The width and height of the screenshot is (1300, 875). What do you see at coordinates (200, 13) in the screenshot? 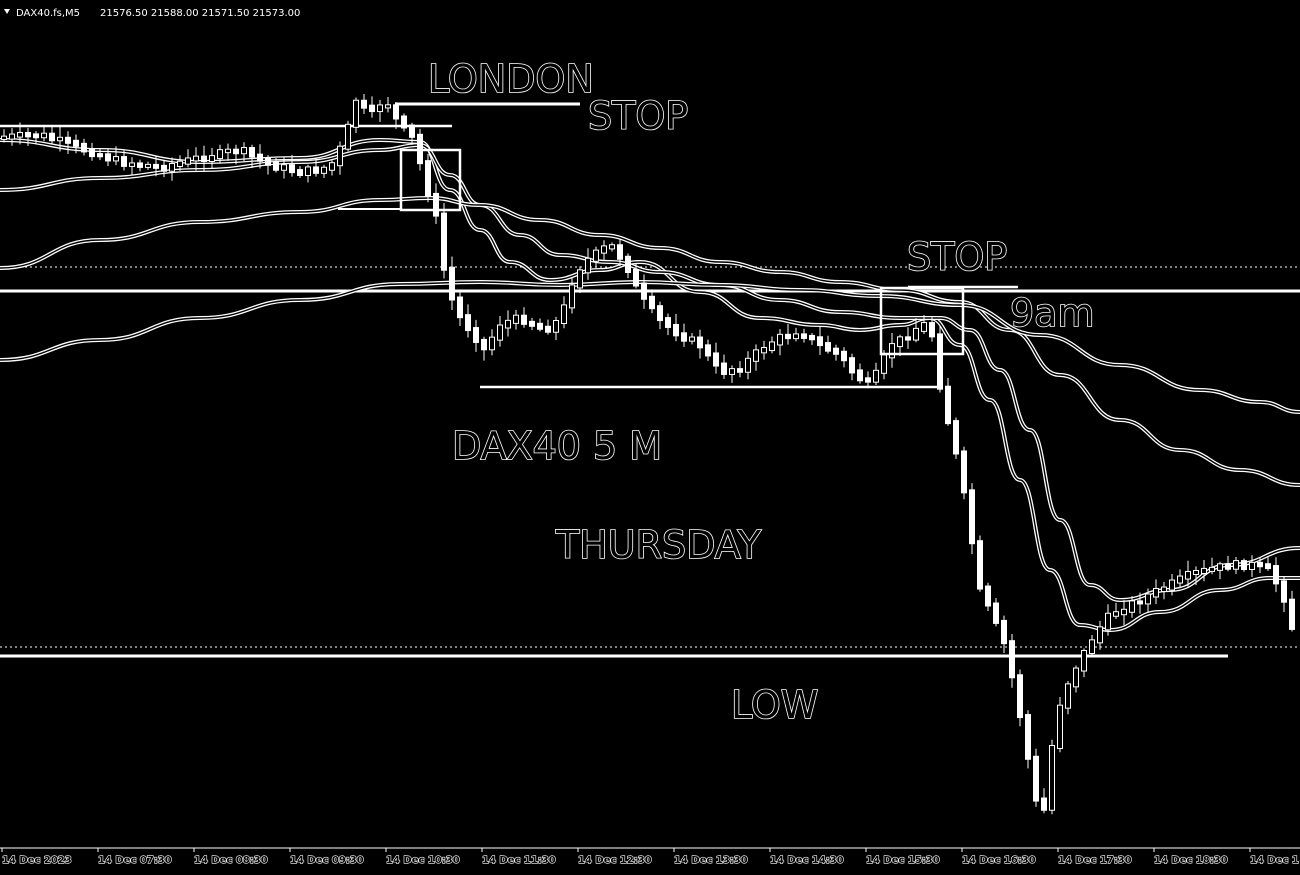
I see `ohlc-readout: 21576.50 21588.00 21571.50 21573.00` at bounding box center [200, 13].